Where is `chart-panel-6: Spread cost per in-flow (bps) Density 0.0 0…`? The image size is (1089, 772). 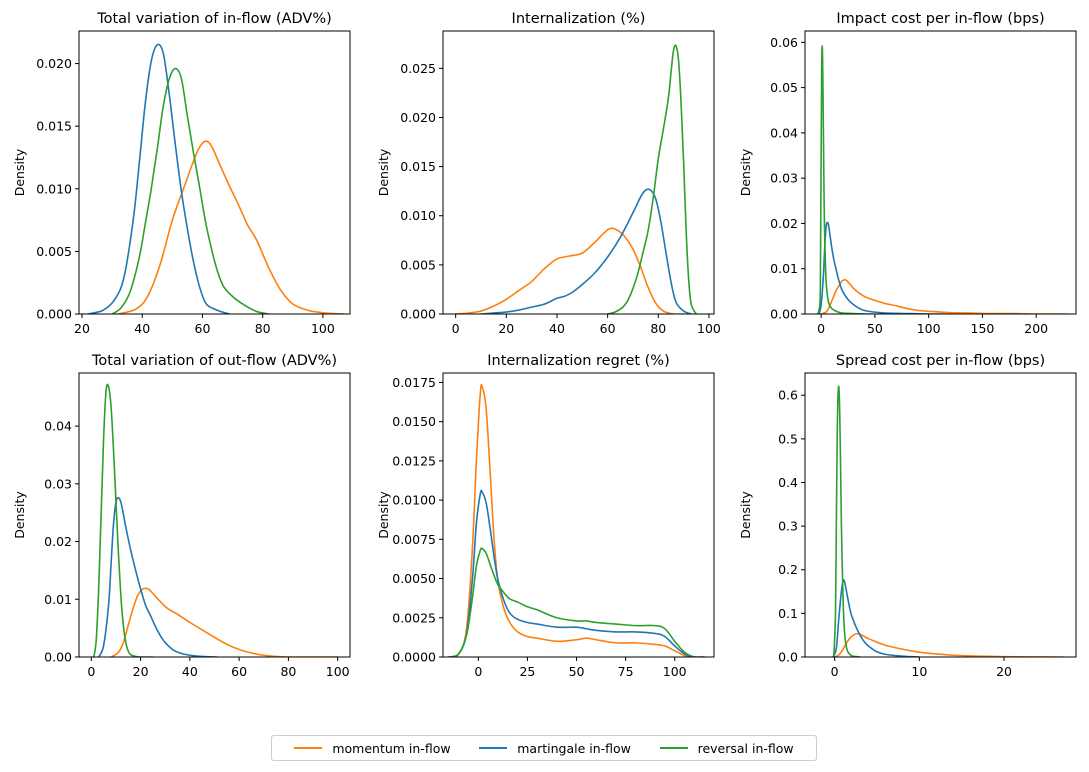
chart-panel-6: Spread cost per in-flow (bps) Density 0.0 0… is located at coordinates (907, 516).